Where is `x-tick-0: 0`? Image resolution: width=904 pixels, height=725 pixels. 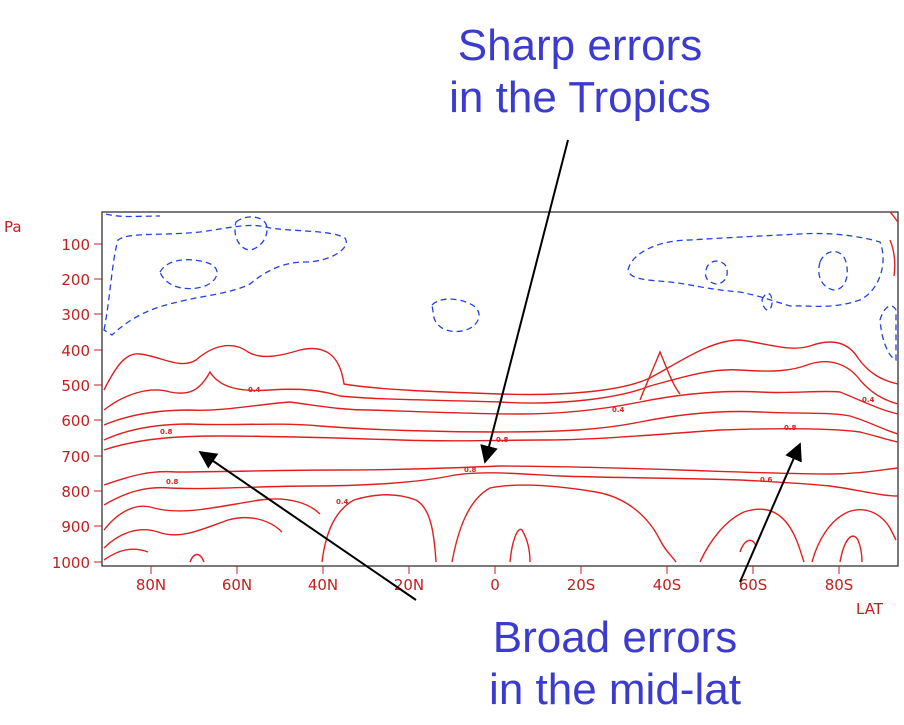 x-tick-0: 0 is located at coordinates (495, 580).